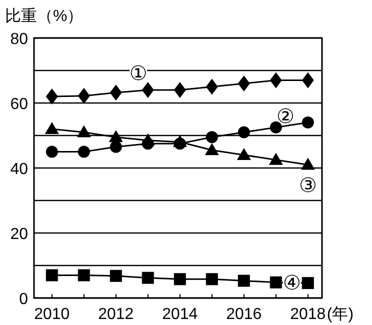  Describe the element at coordinates (291, 282) in the screenshot. I see `series-label: ④` at that location.